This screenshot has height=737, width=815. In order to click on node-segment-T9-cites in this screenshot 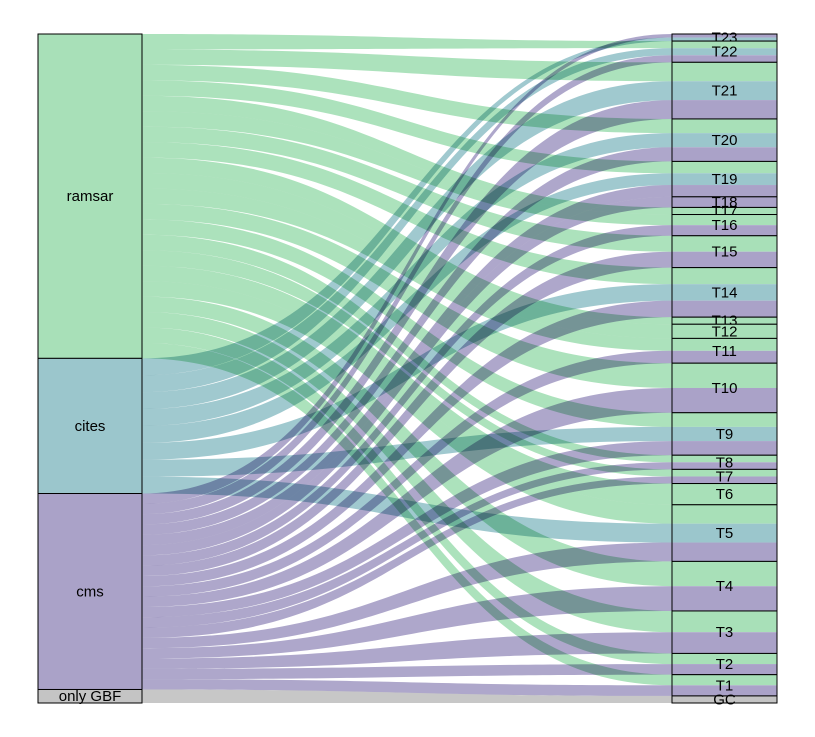, I will do `click(724, 434)`.